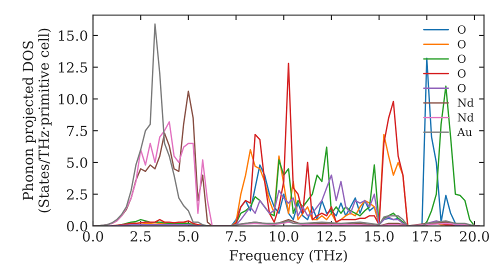 This screenshot has height=280, width=500. What do you see at coordinates (93, 236) in the screenshot?
I see `x-tick-label: 0.0` at bounding box center [93, 236].